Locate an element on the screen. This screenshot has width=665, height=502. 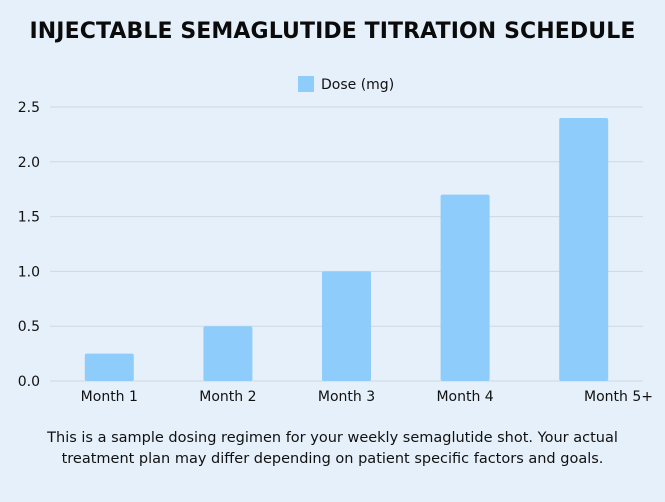
legend-swatch is located at coordinates (306, 84).